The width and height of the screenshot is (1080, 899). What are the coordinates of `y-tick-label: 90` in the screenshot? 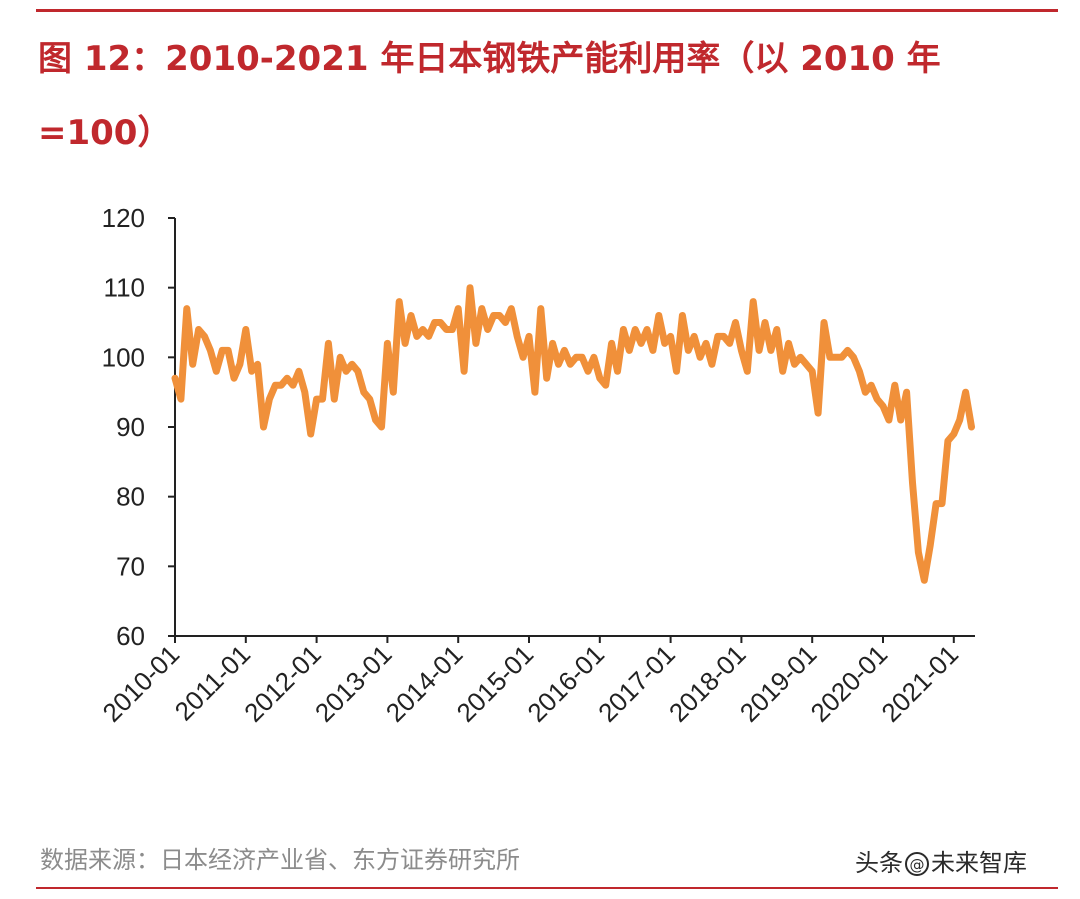 It's located at (130, 427).